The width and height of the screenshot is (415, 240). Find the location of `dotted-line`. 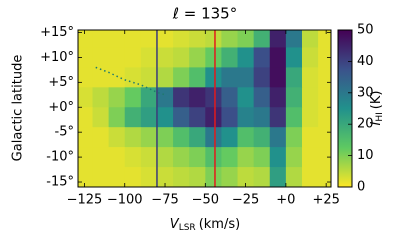

dotted-line is located at coordinates (130, 81).